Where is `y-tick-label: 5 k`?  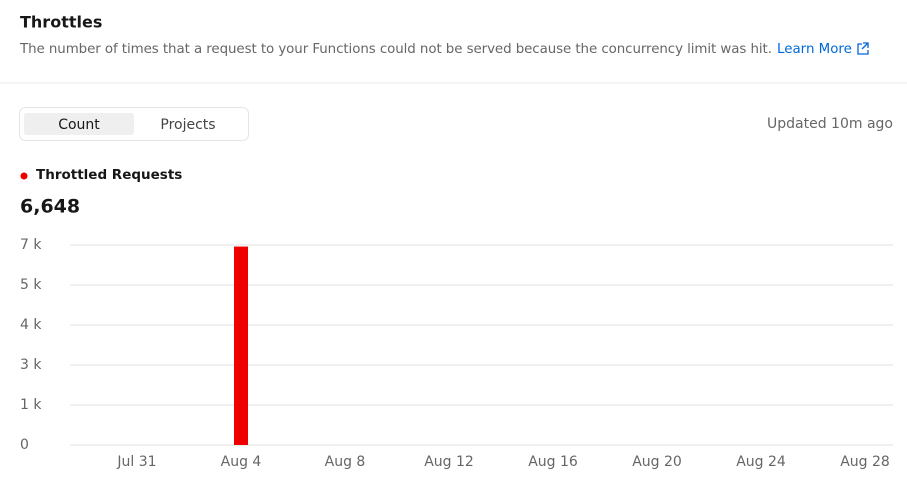
y-tick-label: 5 k is located at coordinates (31, 285).